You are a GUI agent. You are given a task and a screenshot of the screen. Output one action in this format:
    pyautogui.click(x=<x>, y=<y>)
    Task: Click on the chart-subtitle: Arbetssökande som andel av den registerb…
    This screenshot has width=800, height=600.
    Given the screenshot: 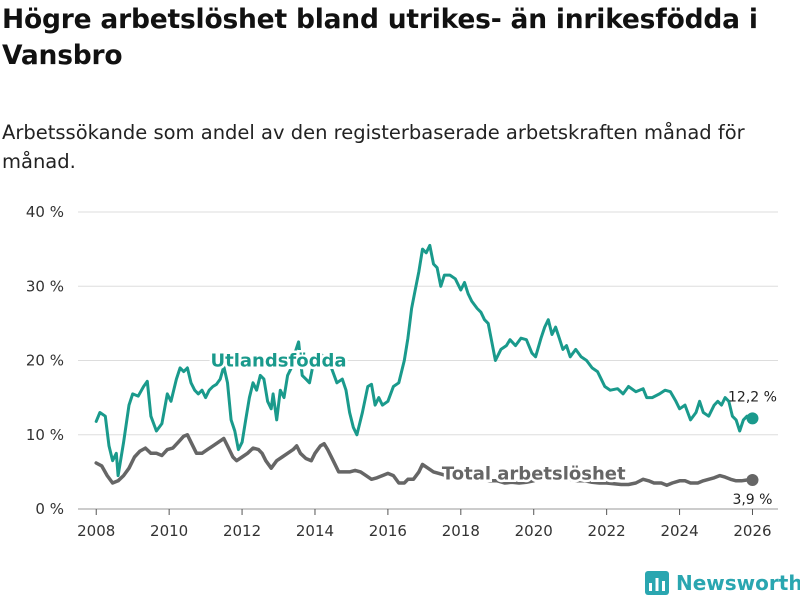 What is the action you would take?
    pyautogui.click(x=373, y=147)
    